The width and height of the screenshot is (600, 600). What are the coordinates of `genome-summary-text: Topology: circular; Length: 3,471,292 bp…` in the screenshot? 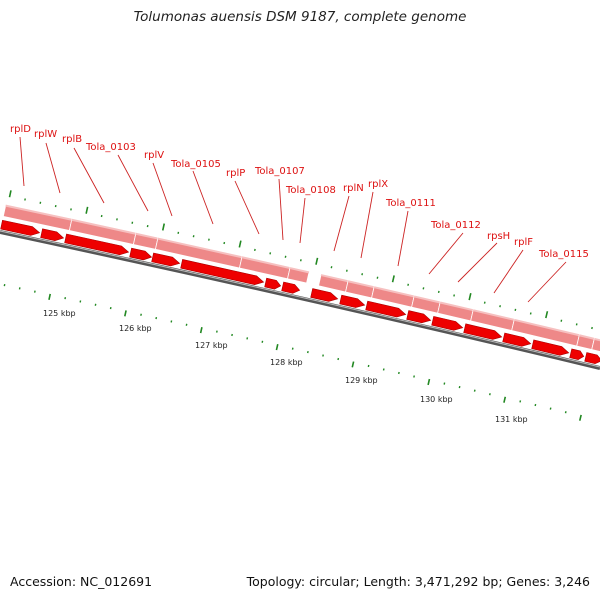 It's located at (418, 581).